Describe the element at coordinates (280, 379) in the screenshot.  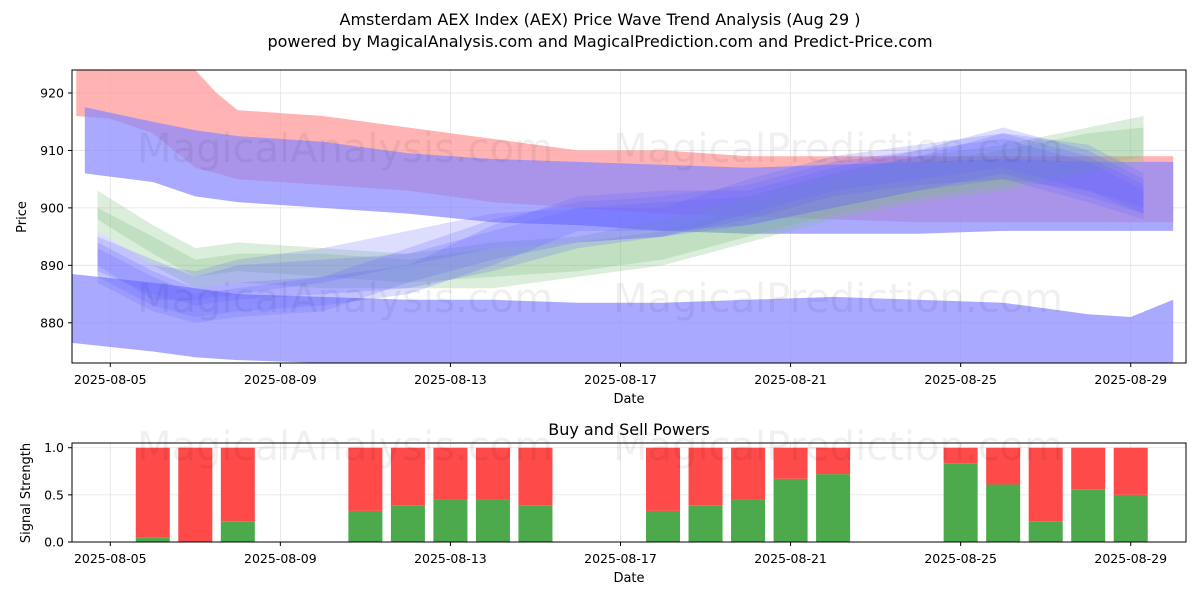
I see `price-x-tick-label: 2025-08-09` at that location.